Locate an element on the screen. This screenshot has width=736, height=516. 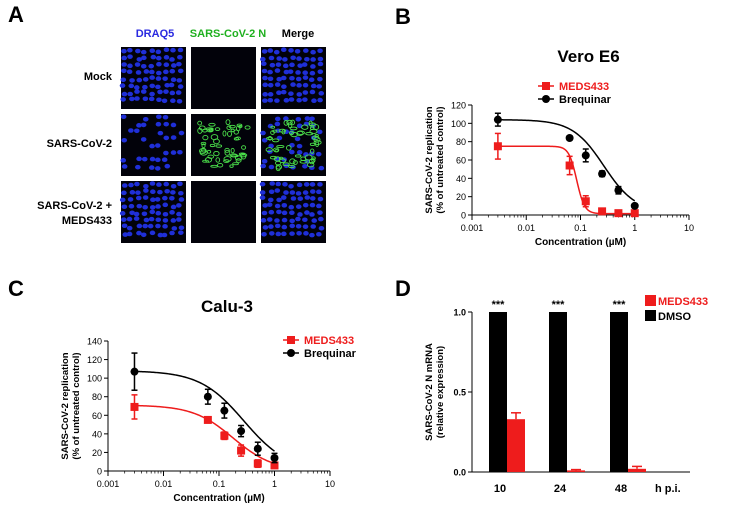
x-tick-label: 0.001 is located at coordinates (472, 228).